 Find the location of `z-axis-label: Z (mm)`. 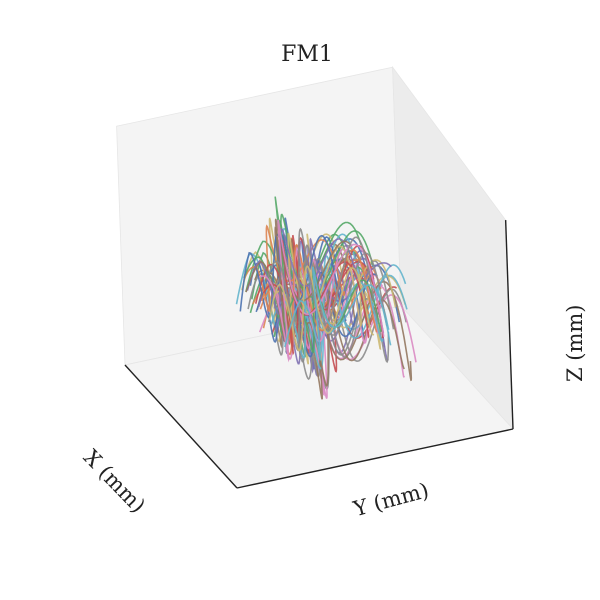

z-axis-label: Z (mm) is located at coordinates (575, 343).